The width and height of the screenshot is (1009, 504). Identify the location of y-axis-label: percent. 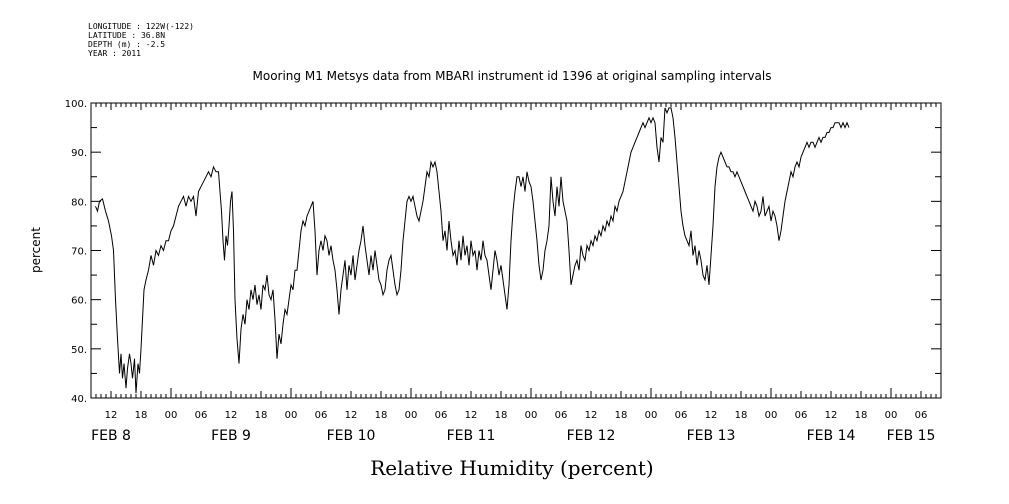
(36, 250).